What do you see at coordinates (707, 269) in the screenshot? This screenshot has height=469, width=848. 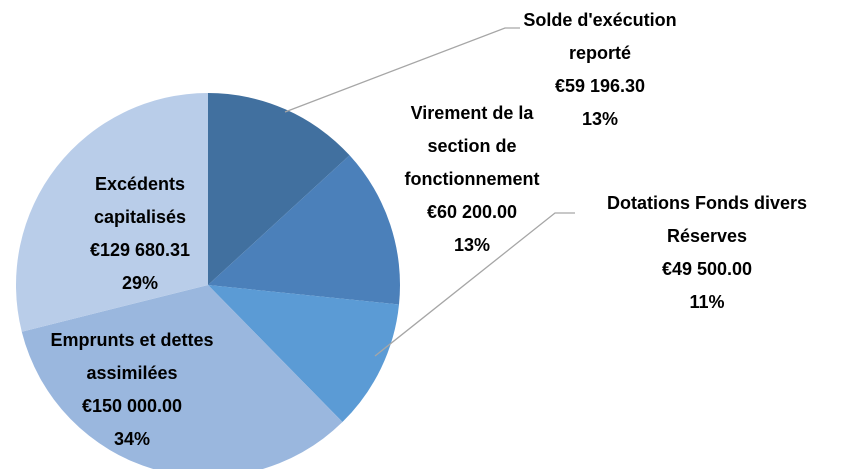 I see `value-label: €49 500.00` at bounding box center [707, 269].